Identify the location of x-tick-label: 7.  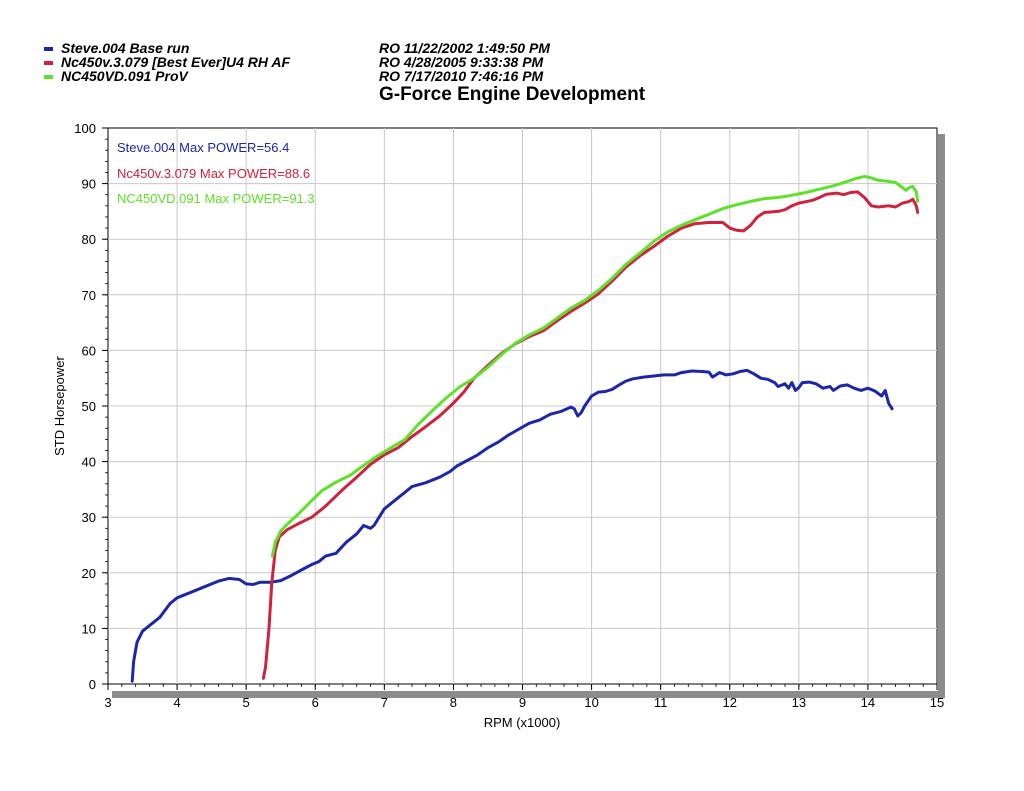
(384, 702).